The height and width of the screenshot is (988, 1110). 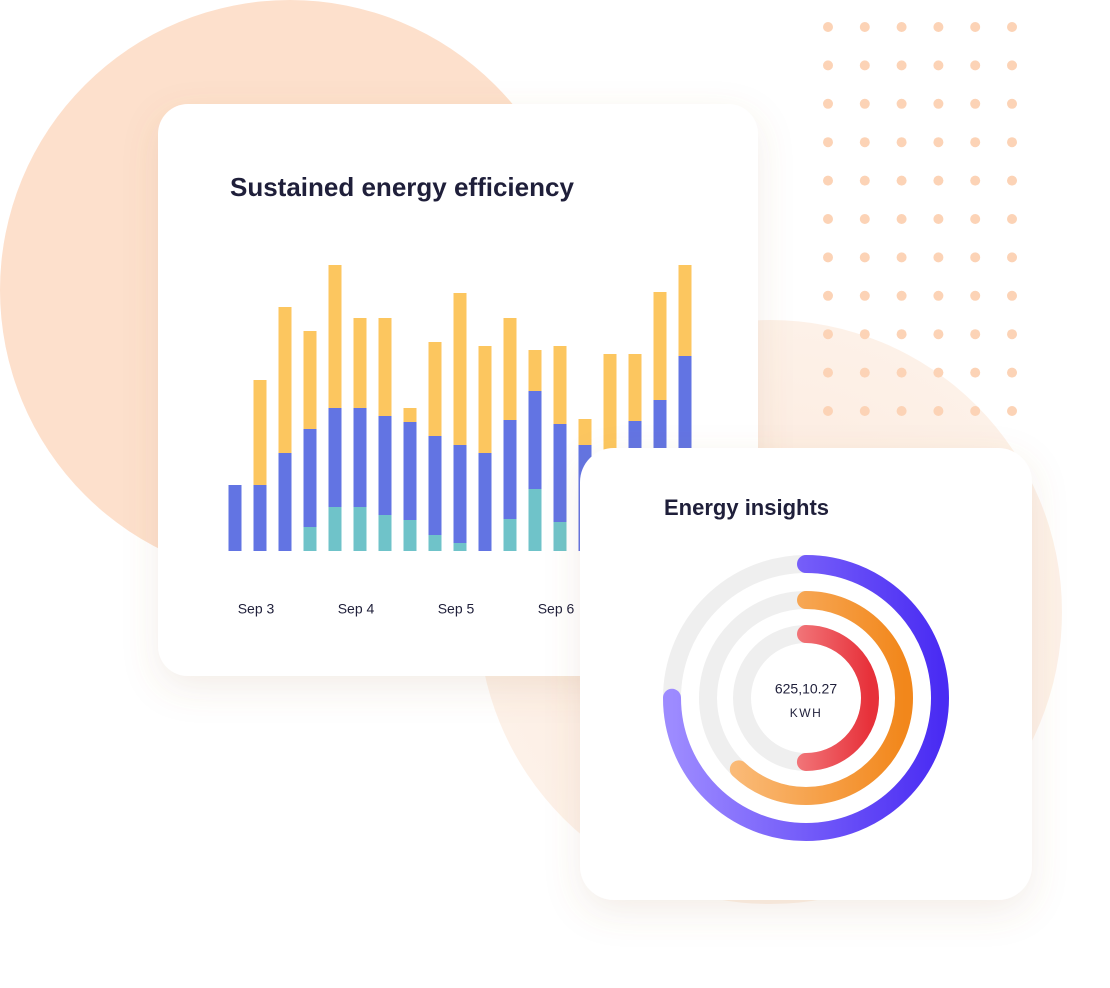 I want to click on center-unit: KWH, so click(x=806, y=713).